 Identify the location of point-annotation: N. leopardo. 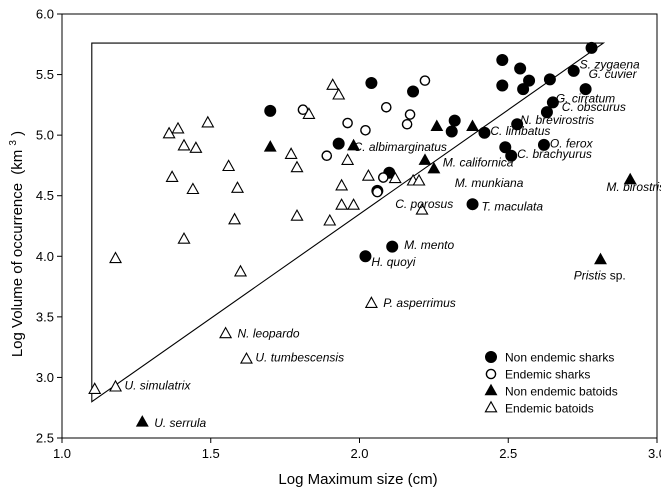
(269, 333).